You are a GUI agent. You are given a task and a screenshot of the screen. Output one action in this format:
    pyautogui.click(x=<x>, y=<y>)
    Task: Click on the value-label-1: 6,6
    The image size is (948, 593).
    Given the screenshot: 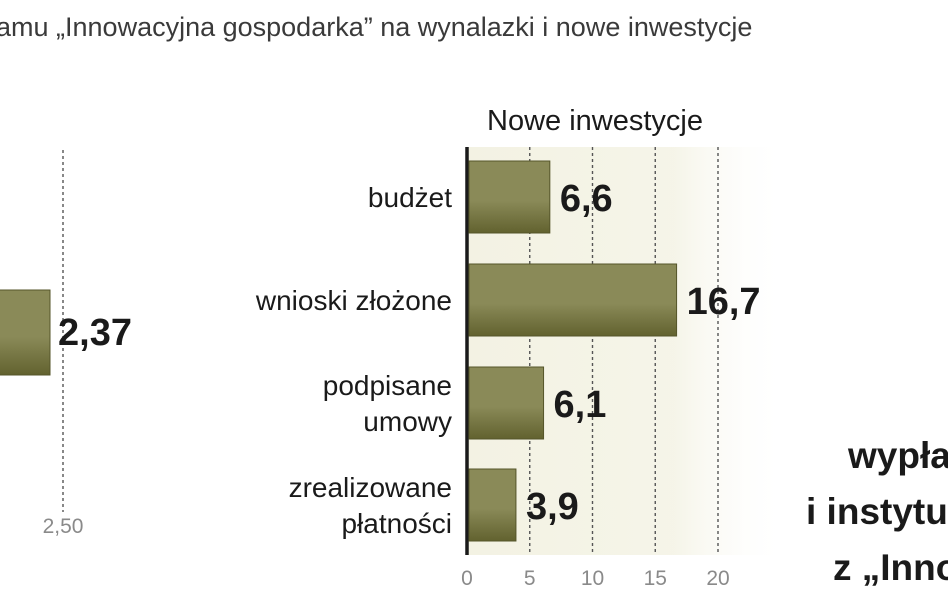 What is the action you would take?
    pyautogui.click(x=586, y=199)
    